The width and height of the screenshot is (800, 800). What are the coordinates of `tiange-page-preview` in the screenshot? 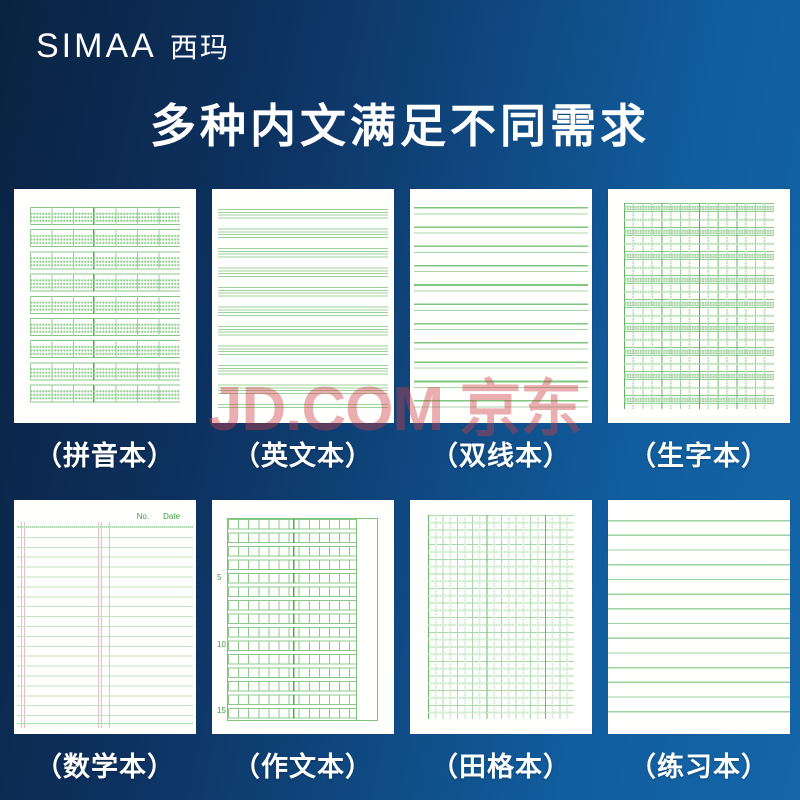 It's located at (501, 617).